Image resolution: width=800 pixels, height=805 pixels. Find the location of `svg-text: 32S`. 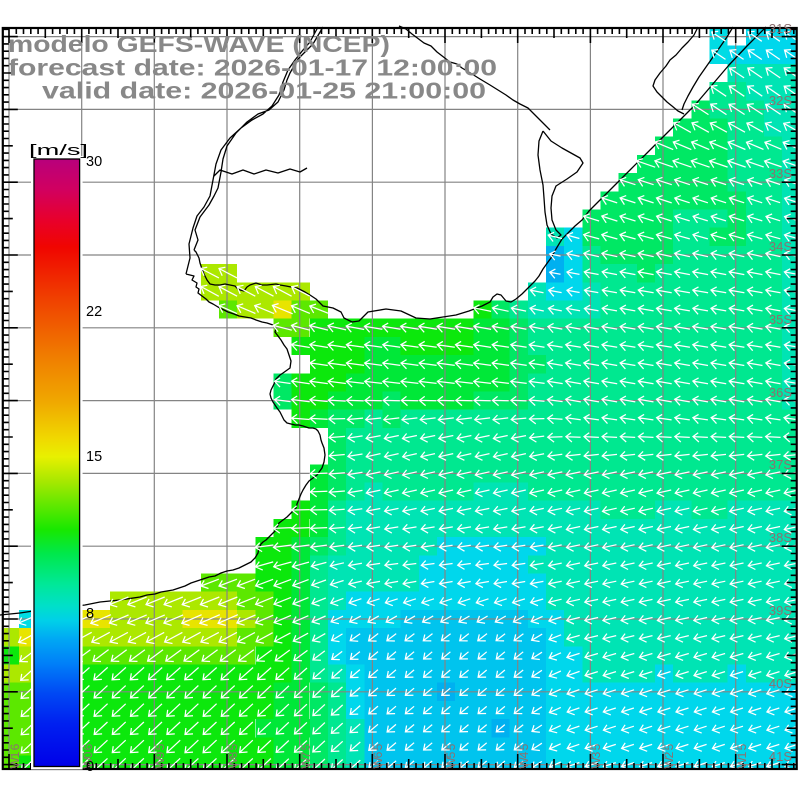

svg-text: 32S is located at coordinates (780, 100).